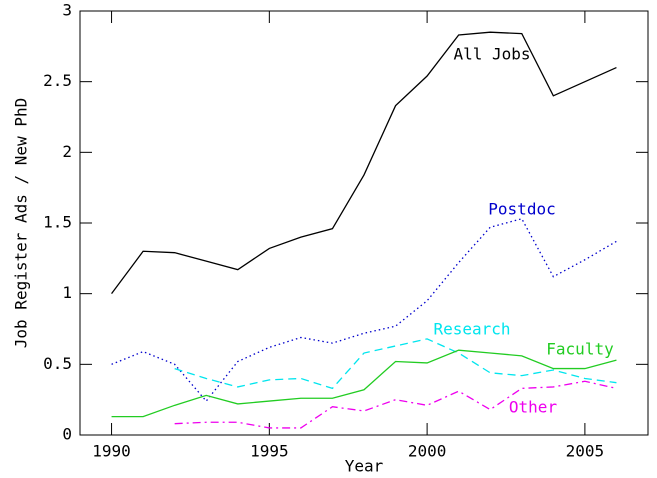 Image resolution: width=657 pixels, height=478 pixels. What do you see at coordinates (67, 10) in the screenshot?
I see `y-tick-label: 3` at bounding box center [67, 10].